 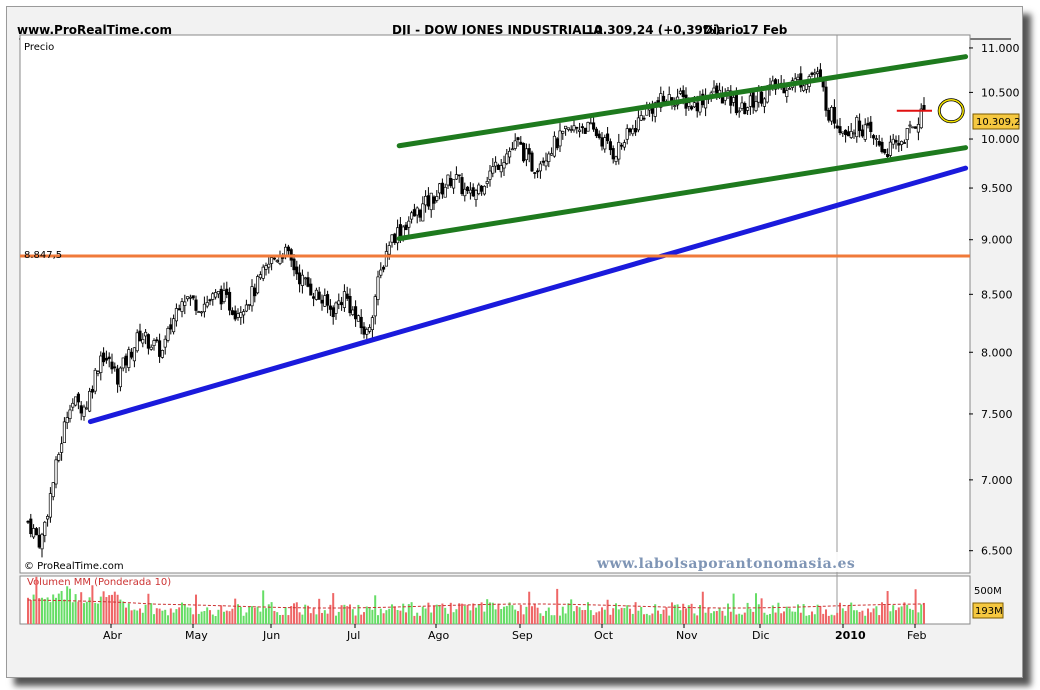 I want to click on watermark-bg, so click(x=726, y=562).